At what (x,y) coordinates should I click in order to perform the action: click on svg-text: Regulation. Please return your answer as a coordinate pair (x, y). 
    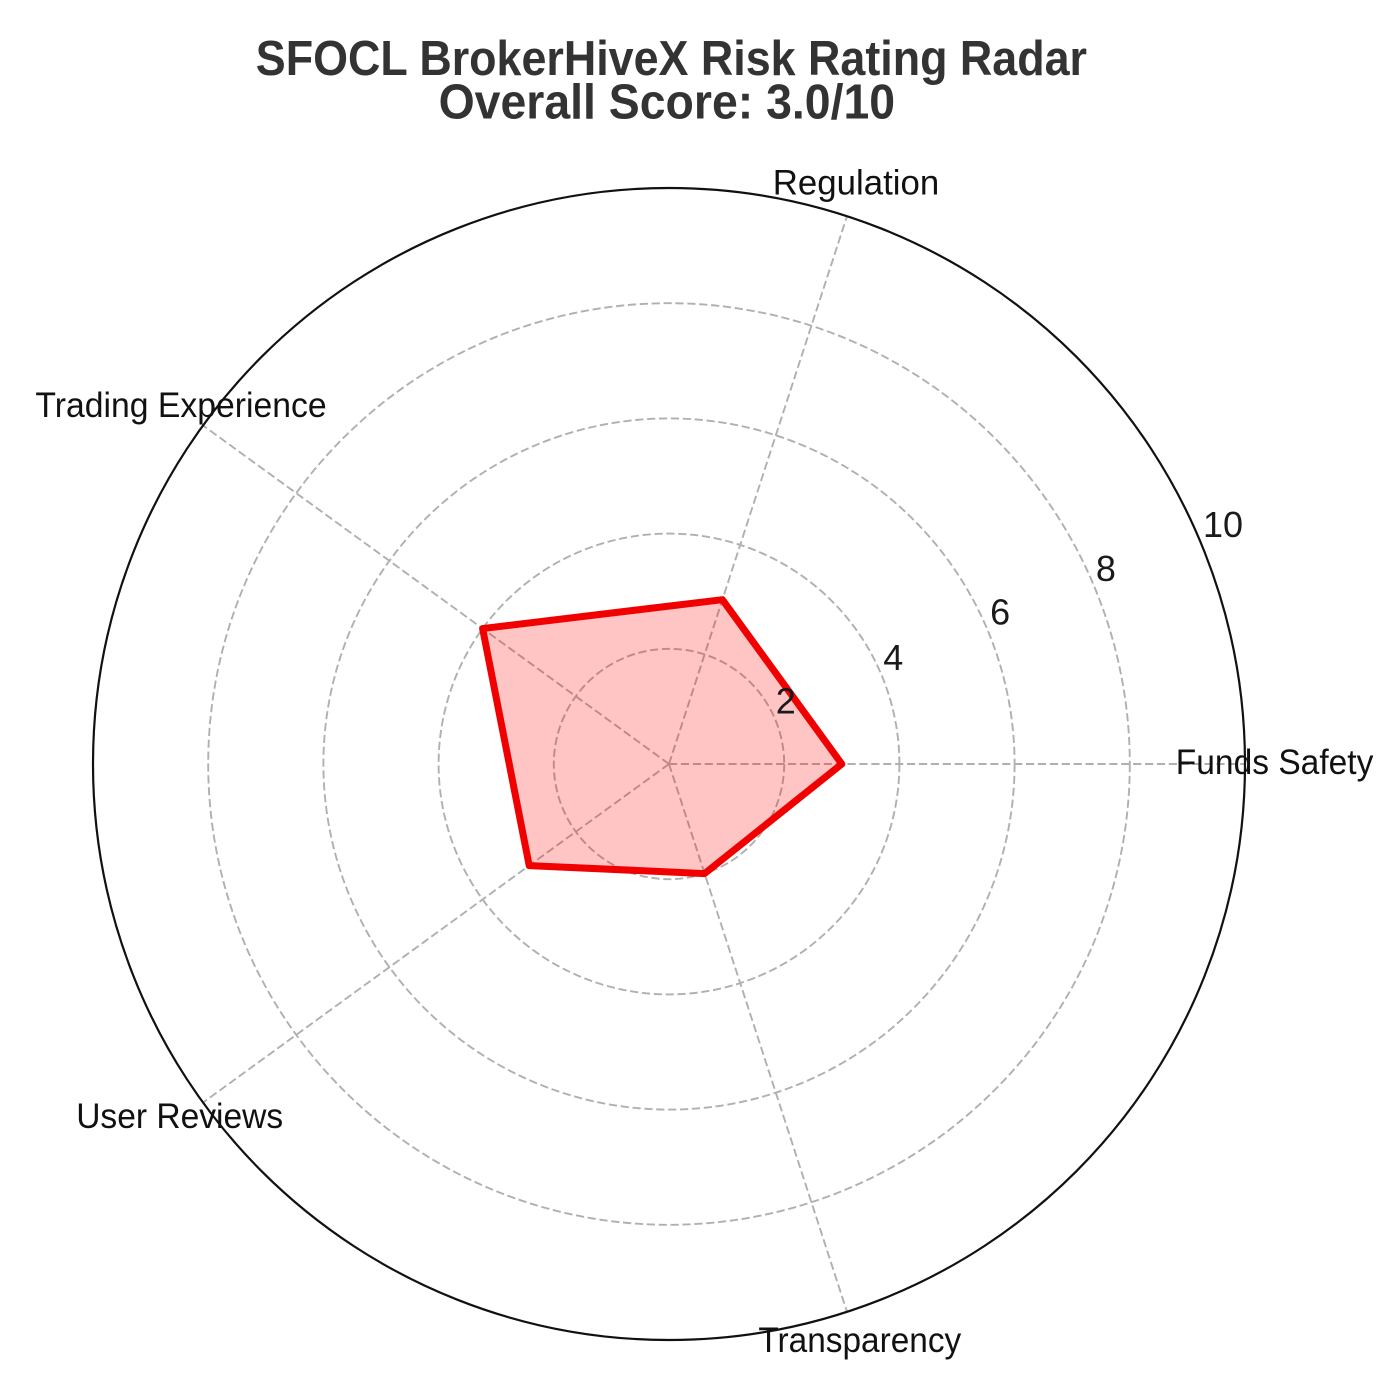
    Looking at the image, I should click on (856, 183).